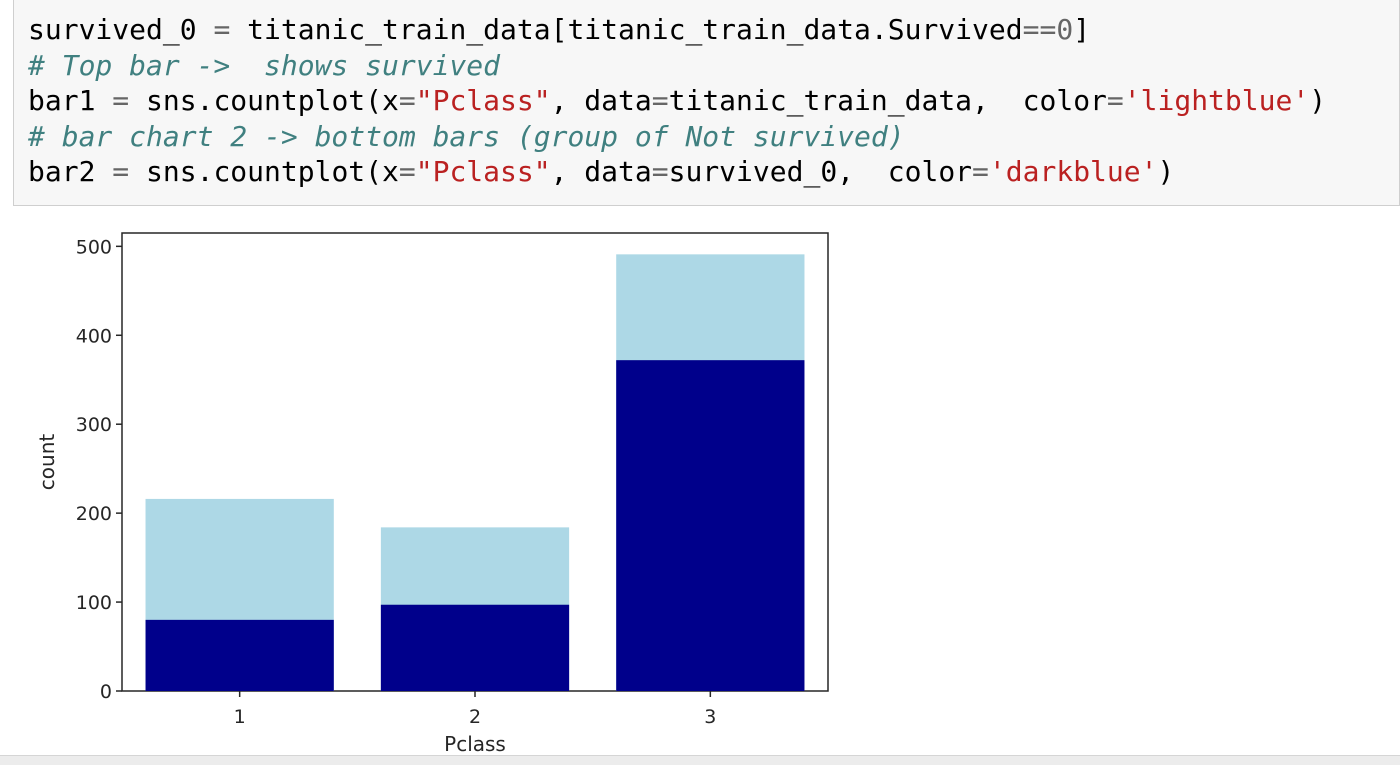 This screenshot has height=765, width=1400. What do you see at coordinates (1065, 29) in the screenshot?
I see `code-token: 0` at bounding box center [1065, 29].